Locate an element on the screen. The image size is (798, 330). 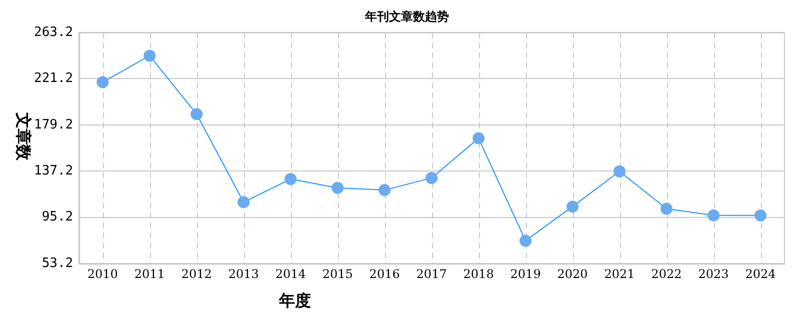
y-axis-title: 文章数 is located at coordinates (23, 136).